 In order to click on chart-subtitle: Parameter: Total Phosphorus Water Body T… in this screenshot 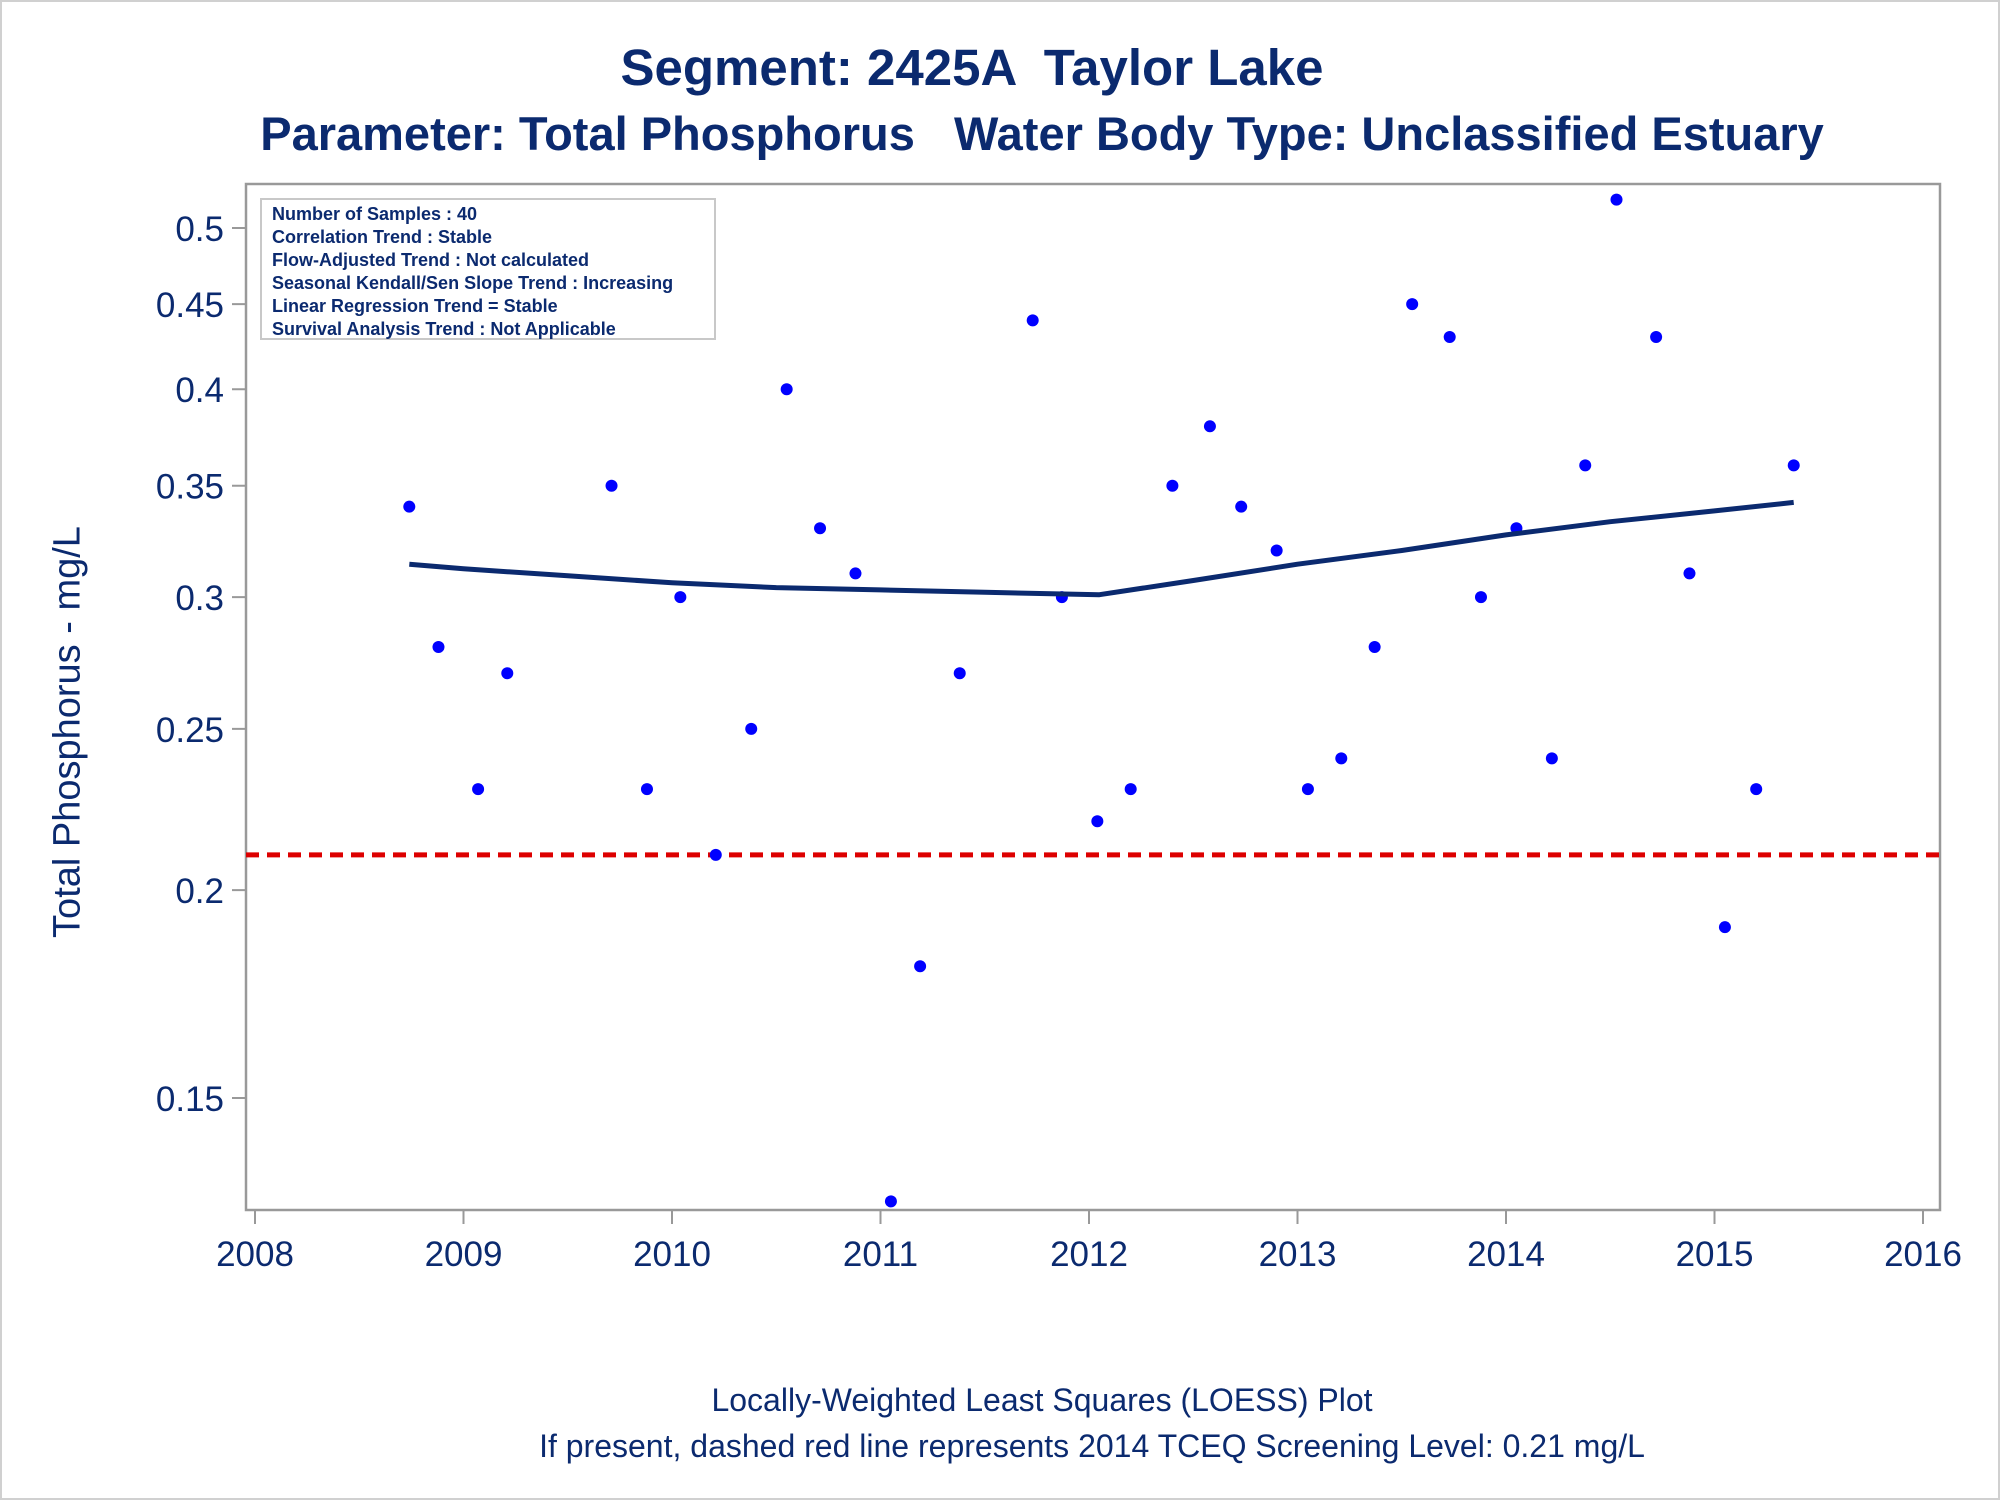, I will do `click(1042, 133)`.